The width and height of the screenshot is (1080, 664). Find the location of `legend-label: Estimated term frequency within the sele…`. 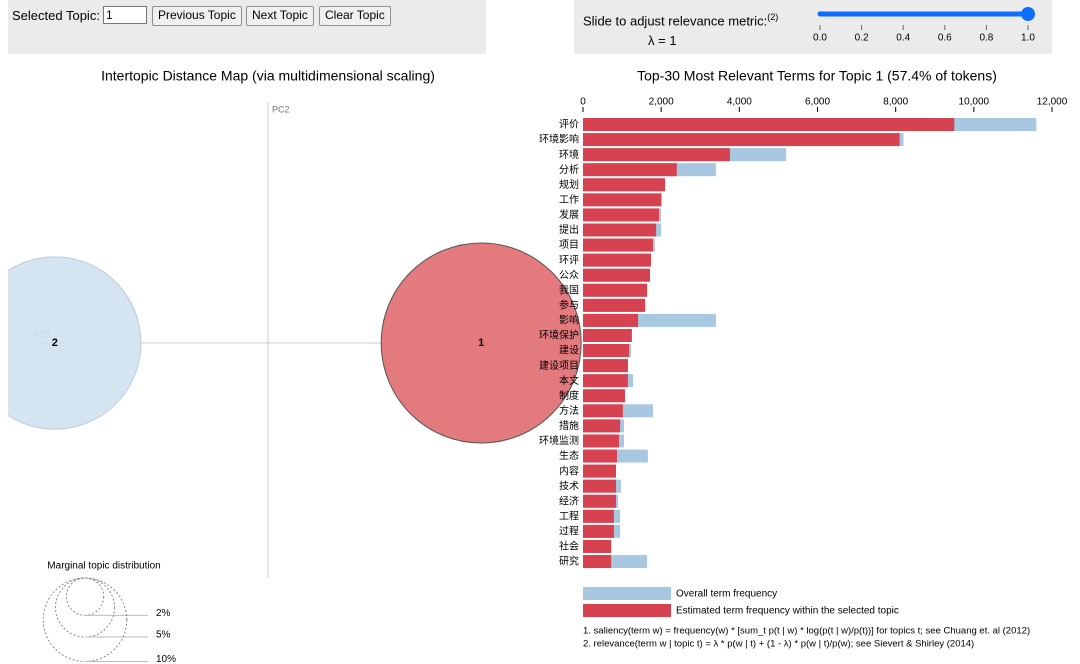

legend-label: Estimated term frequency within the sele… is located at coordinates (787, 611).